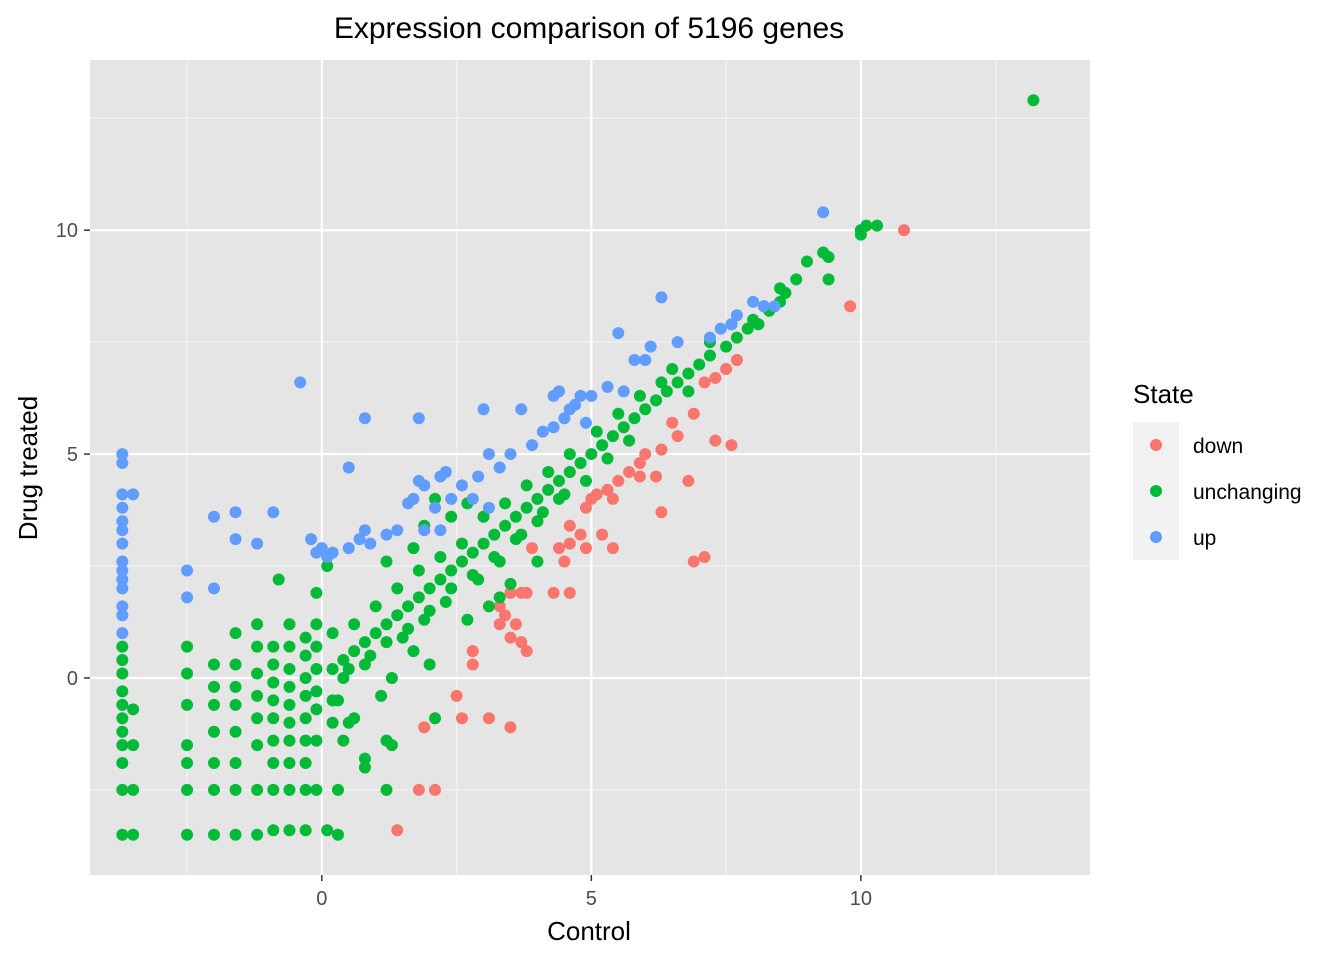  What do you see at coordinates (73, 455) in the screenshot?
I see `y-axis-ticks: 0 5 10` at bounding box center [73, 455].